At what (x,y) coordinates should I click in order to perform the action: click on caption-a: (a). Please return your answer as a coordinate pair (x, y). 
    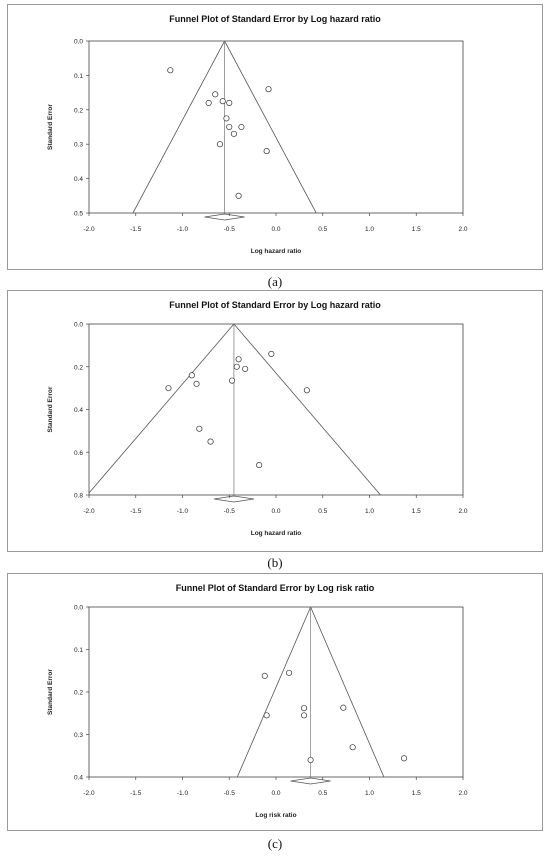
    Looking at the image, I should click on (275, 281).